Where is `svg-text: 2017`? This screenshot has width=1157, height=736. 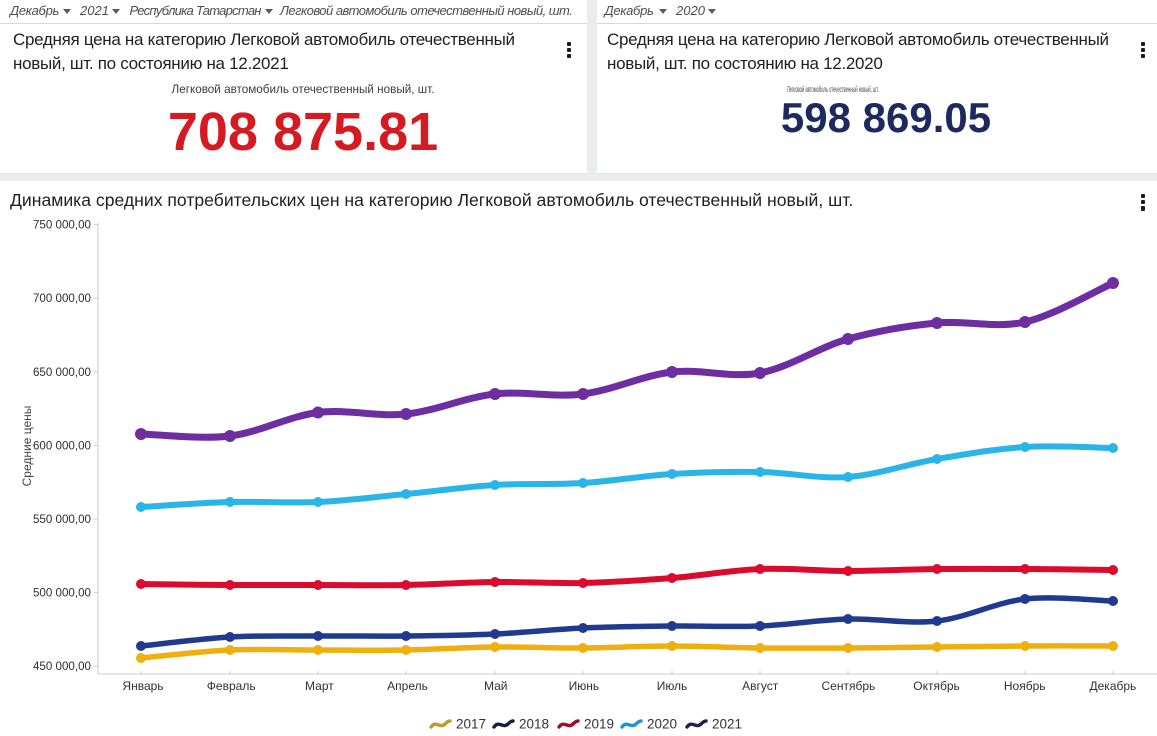 svg-text: 2017 is located at coordinates (471, 724).